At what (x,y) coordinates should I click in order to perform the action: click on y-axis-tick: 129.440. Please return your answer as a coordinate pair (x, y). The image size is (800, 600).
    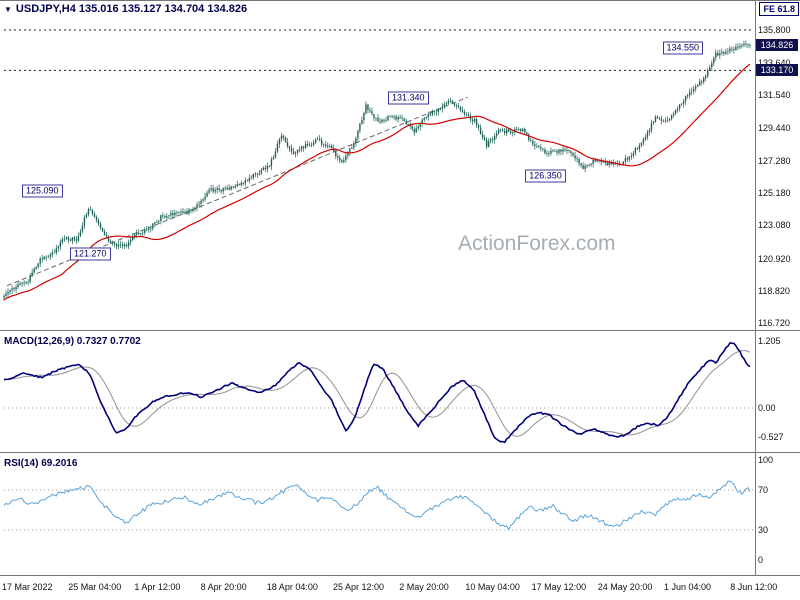
    Looking at the image, I should click on (774, 127).